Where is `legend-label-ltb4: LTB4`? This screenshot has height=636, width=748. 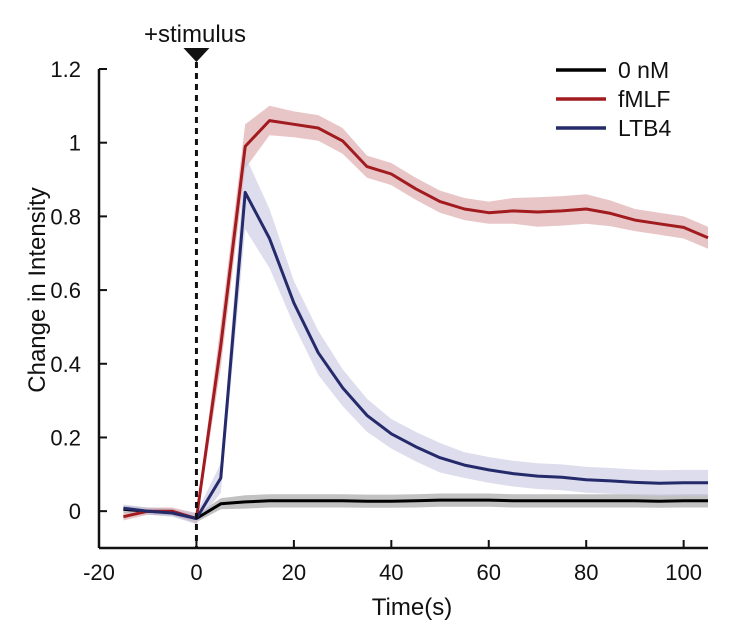
legend-label-ltb4: LTB4 is located at coordinates (644, 128).